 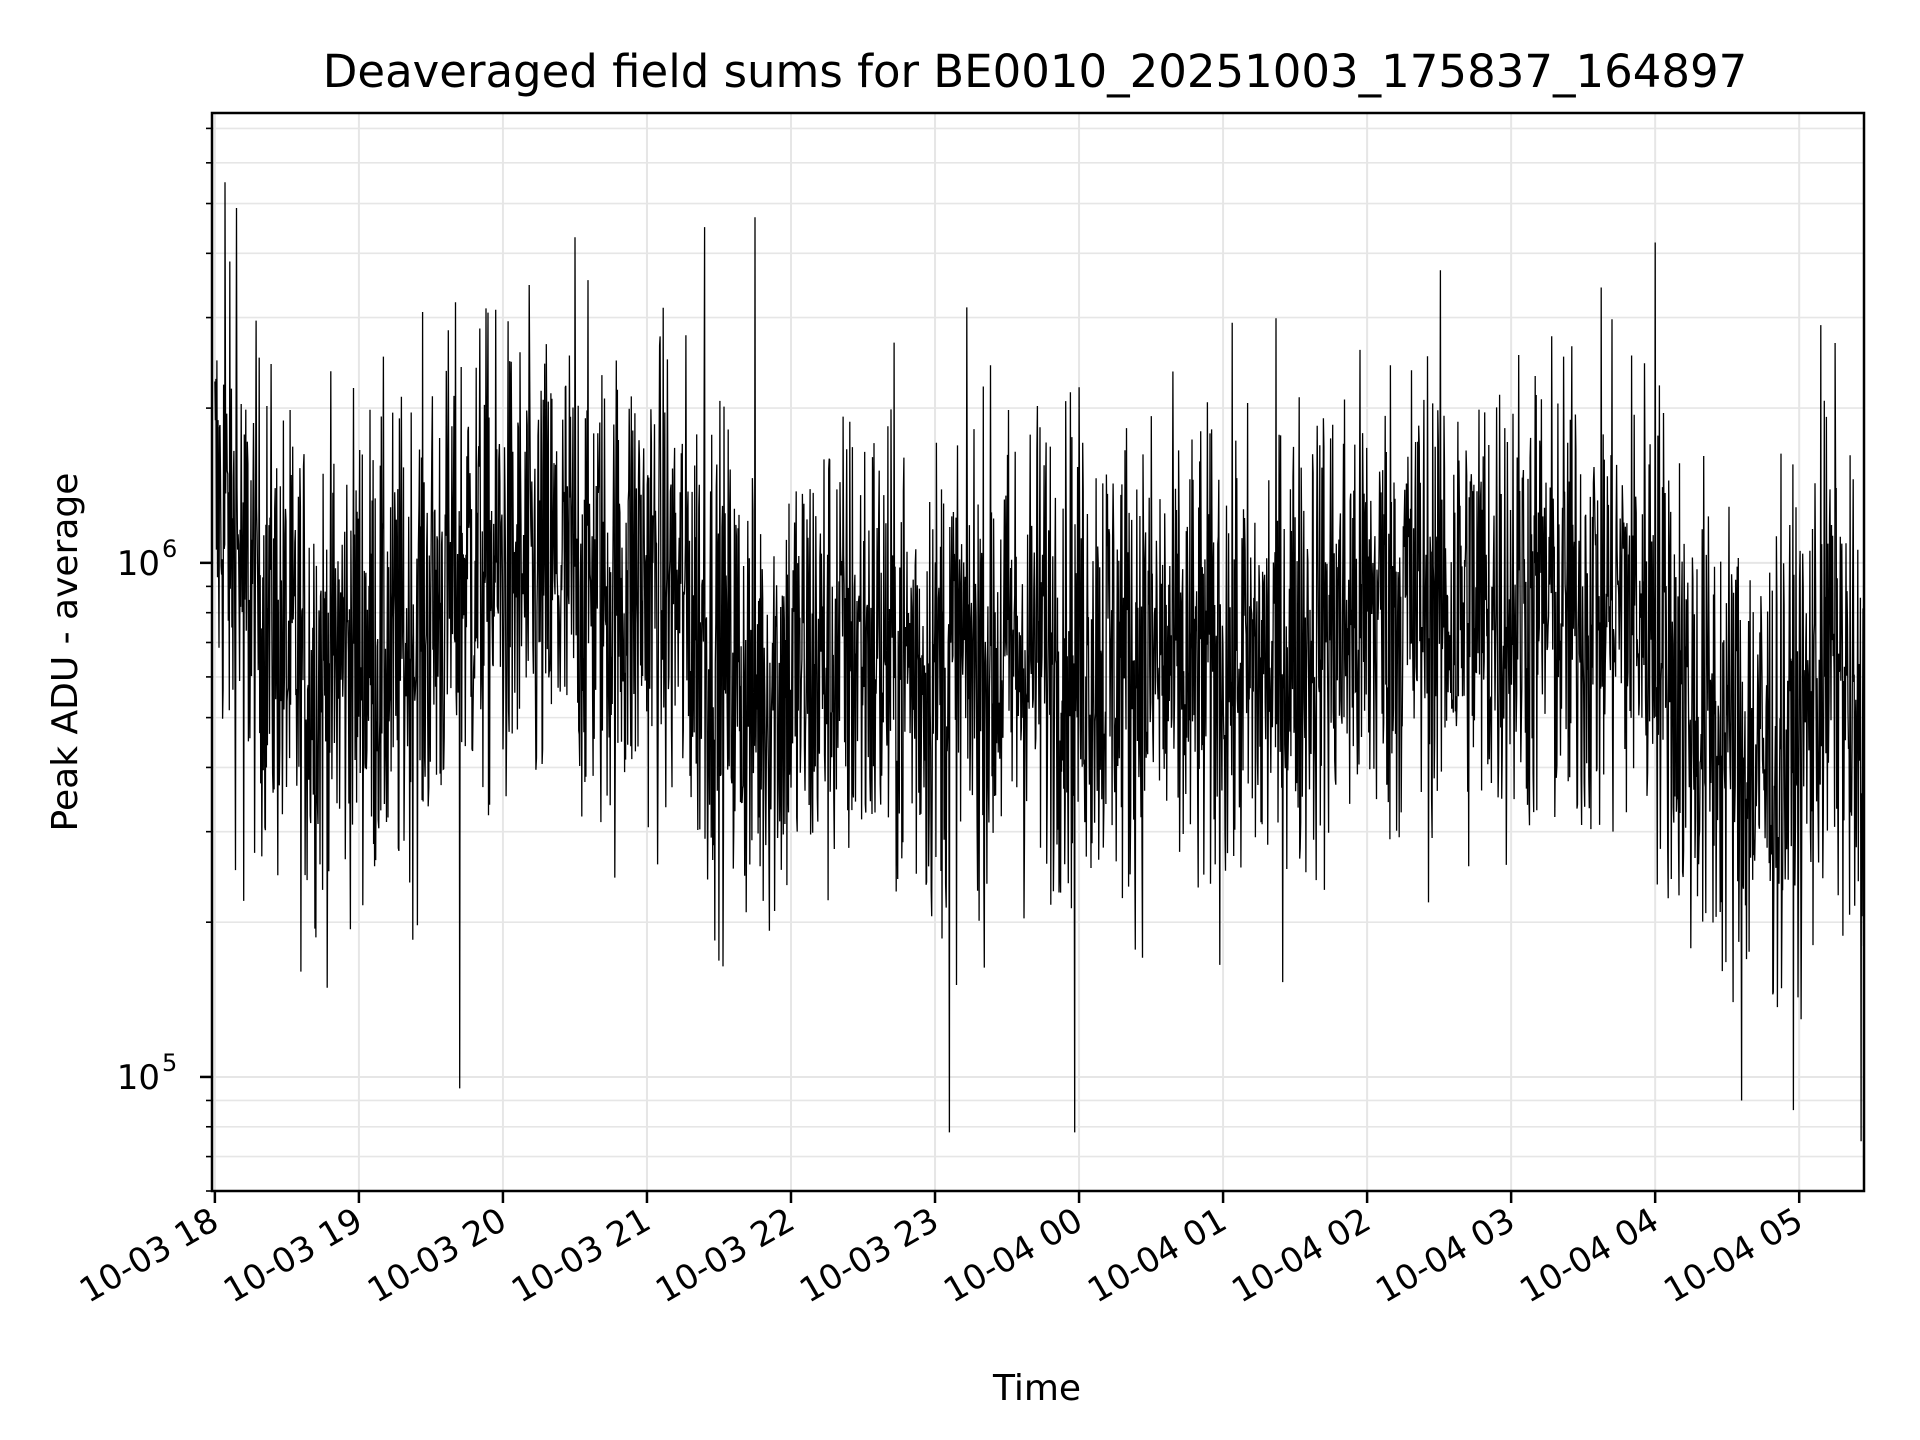 I want to click on x-tick-label: 10-04 00, so click(x=1013, y=1255).